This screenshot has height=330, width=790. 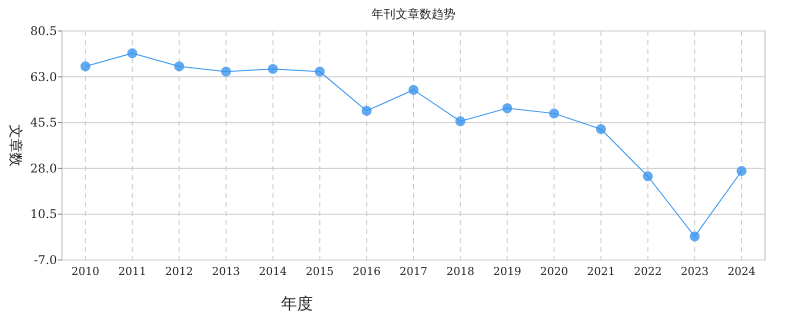 I want to click on x-axis-title: 年度, so click(x=297, y=303).